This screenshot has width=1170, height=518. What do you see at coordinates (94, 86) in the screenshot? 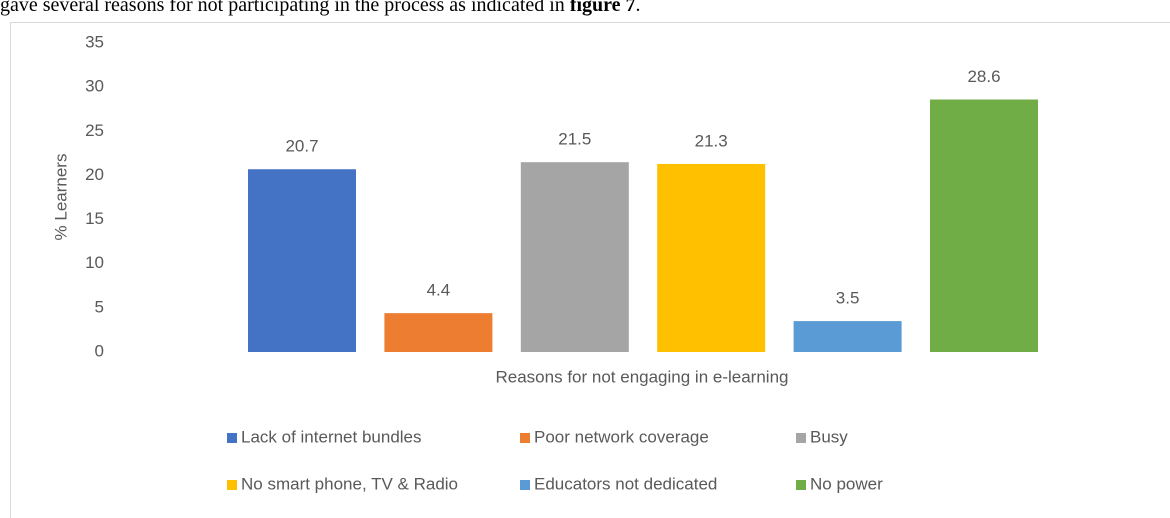
I see `y-tick-label: 30` at bounding box center [94, 86].